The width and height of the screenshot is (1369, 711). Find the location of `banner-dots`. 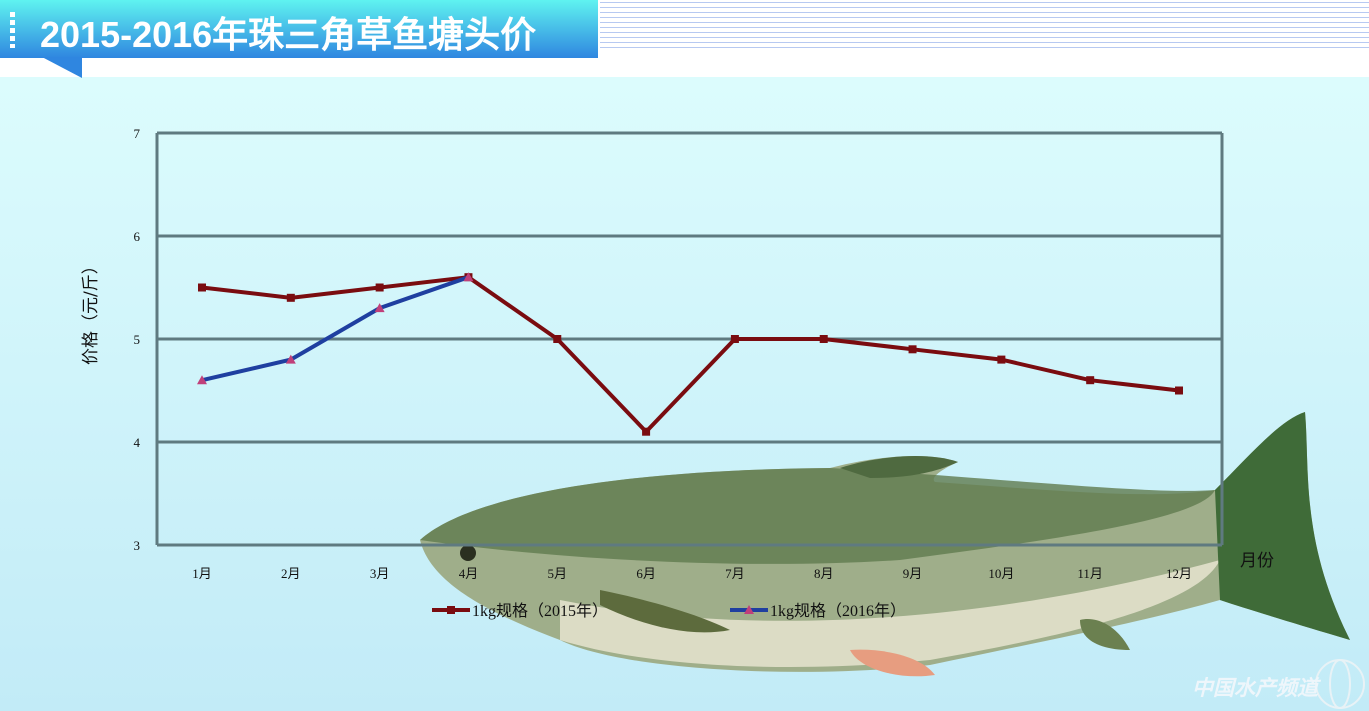

banner-dots is located at coordinates (12, 30).